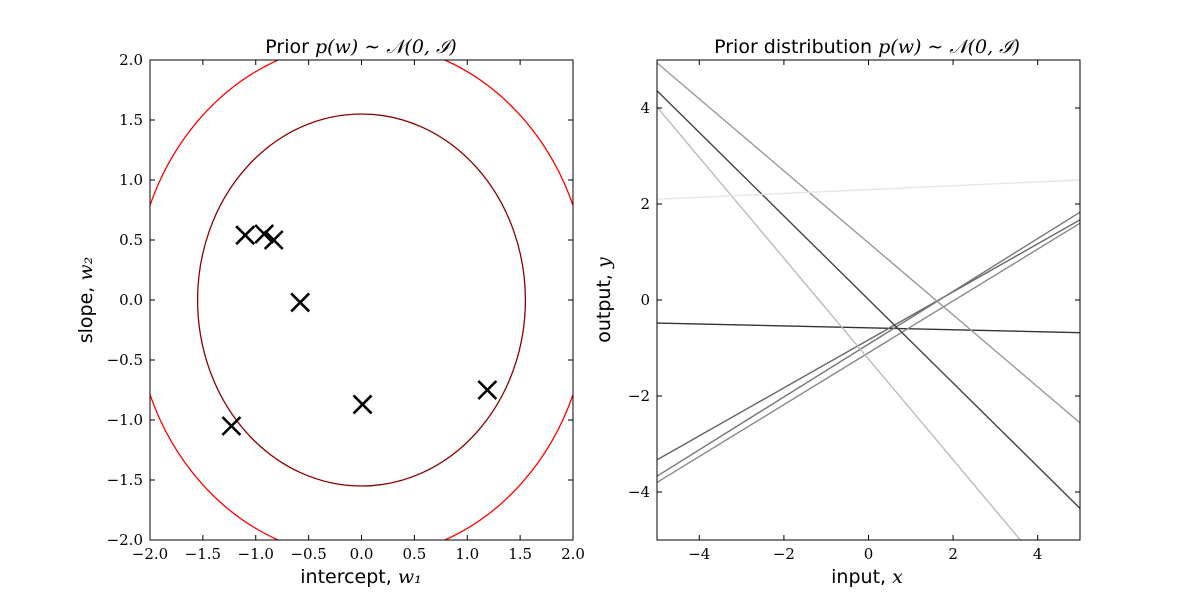 The width and height of the screenshot is (1200, 600). Describe the element at coordinates (869, 554) in the screenshot. I see `right-x-tick-label: 0` at that location.